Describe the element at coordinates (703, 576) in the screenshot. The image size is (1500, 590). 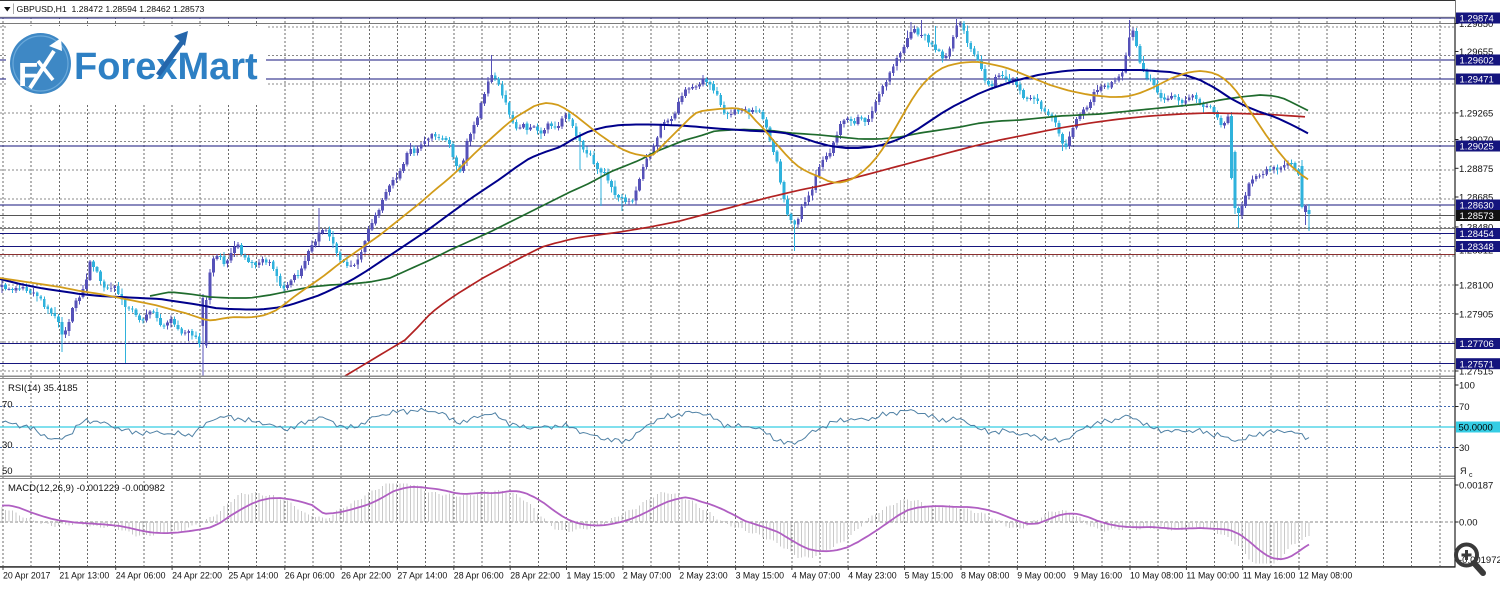
I see `svg-text: 2 May 23:00` at that location.